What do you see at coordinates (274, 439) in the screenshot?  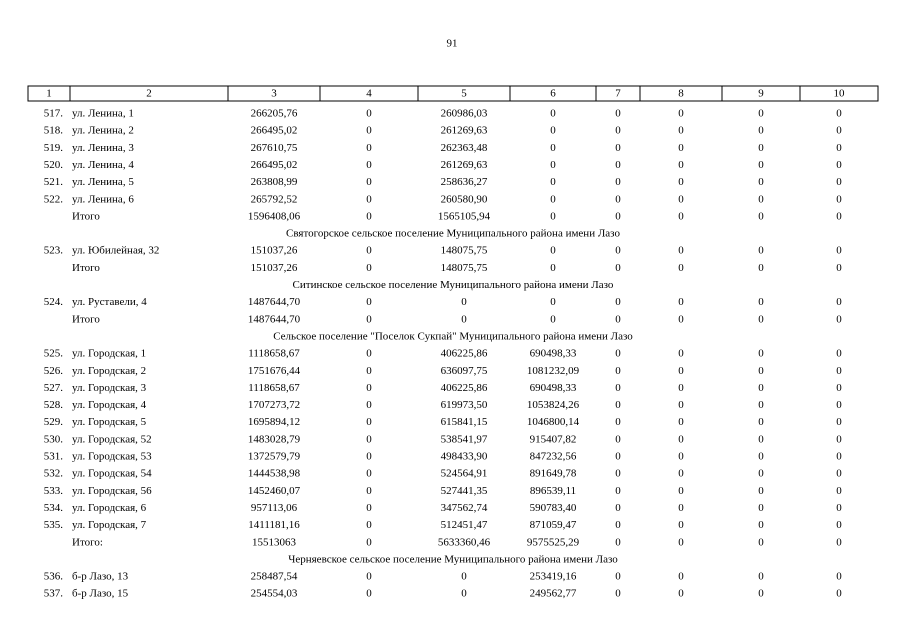 I see `value-cell: 1483028,79` at bounding box center [274, 439].